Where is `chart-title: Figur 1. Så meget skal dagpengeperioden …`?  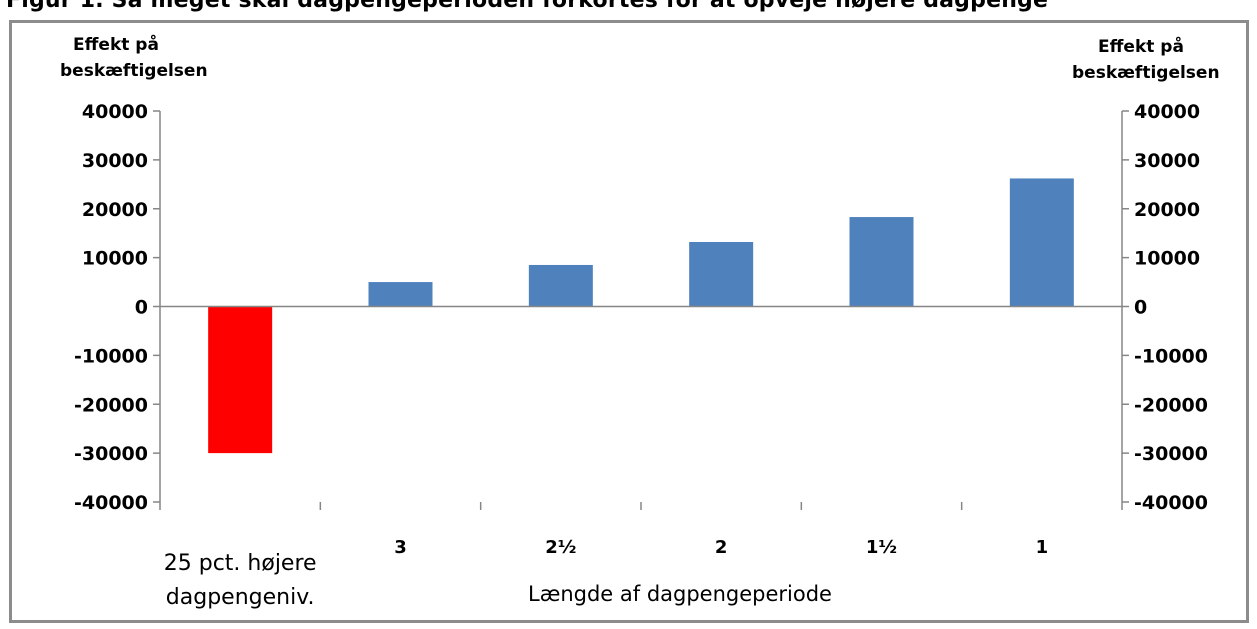
chart-title: Figur 1. Så meget skal dagpengeperioden … is located at coordinates (527, 6).